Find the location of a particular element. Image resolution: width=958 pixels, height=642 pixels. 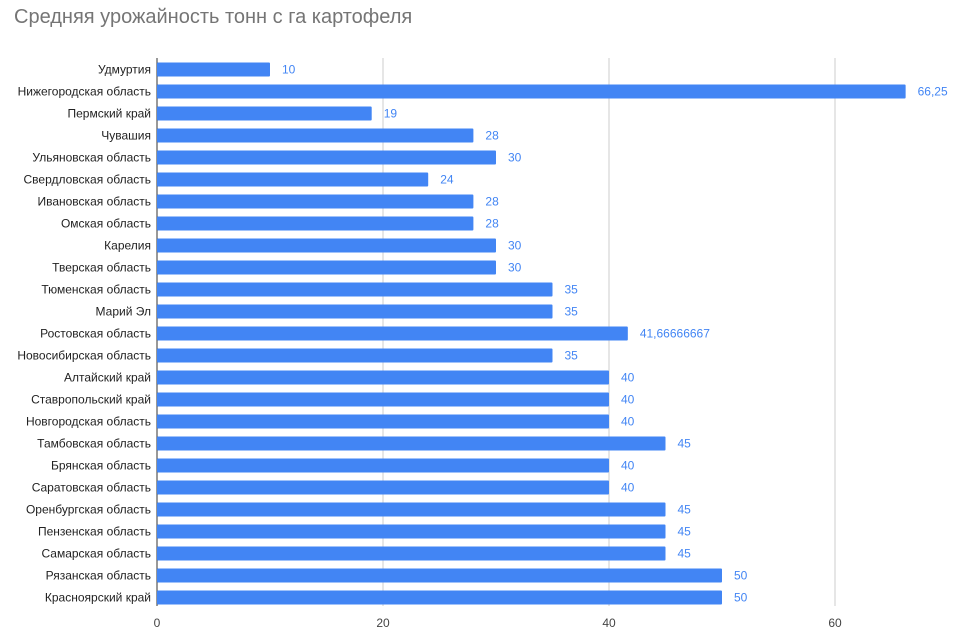

category-label: Тверская область is located at coordinates (101, 268).